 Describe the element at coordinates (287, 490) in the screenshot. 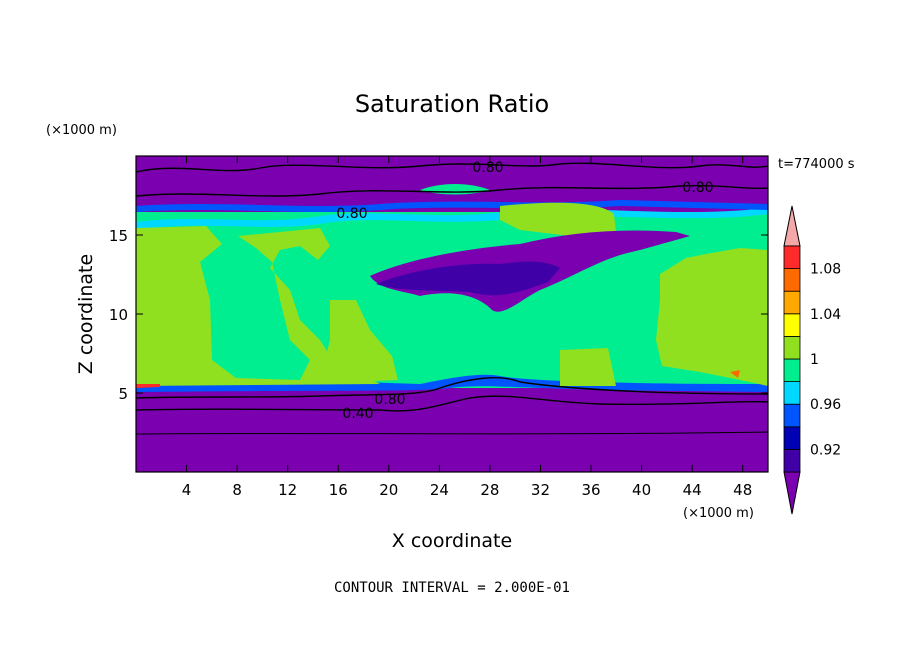

I see `x-tick-label: 12` at that location.